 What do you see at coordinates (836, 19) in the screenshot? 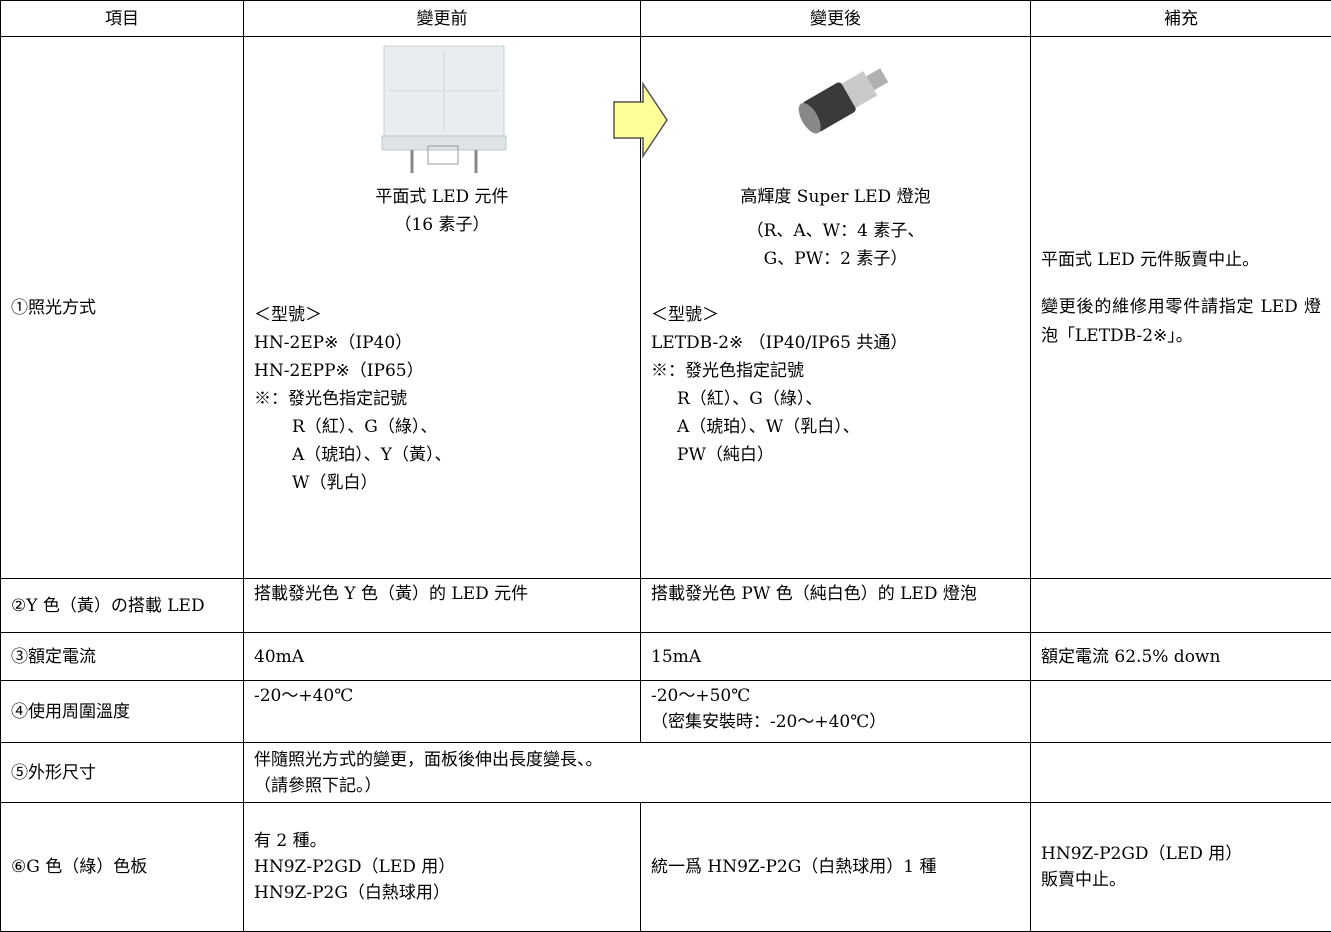
I see `header-cell: 變更後` at bounding box center [836, 19].